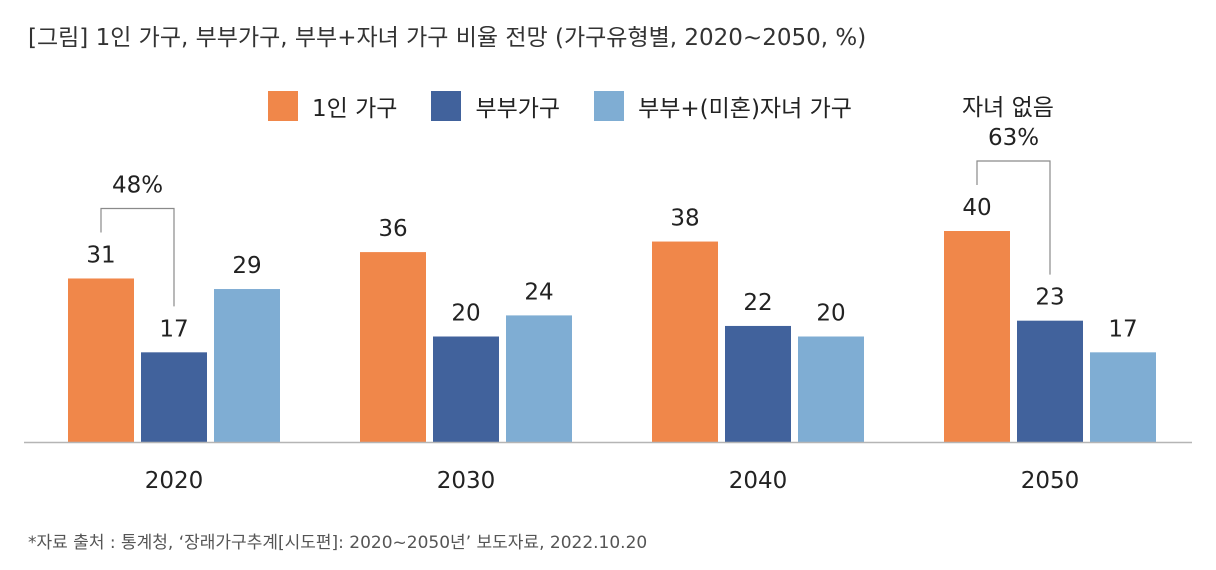 The height and width of the screenshot is (570, 1216). Describe the element at coordinates (100, 255) in the screenshot. I see `data-label-2020-series-1: 31` at that location.